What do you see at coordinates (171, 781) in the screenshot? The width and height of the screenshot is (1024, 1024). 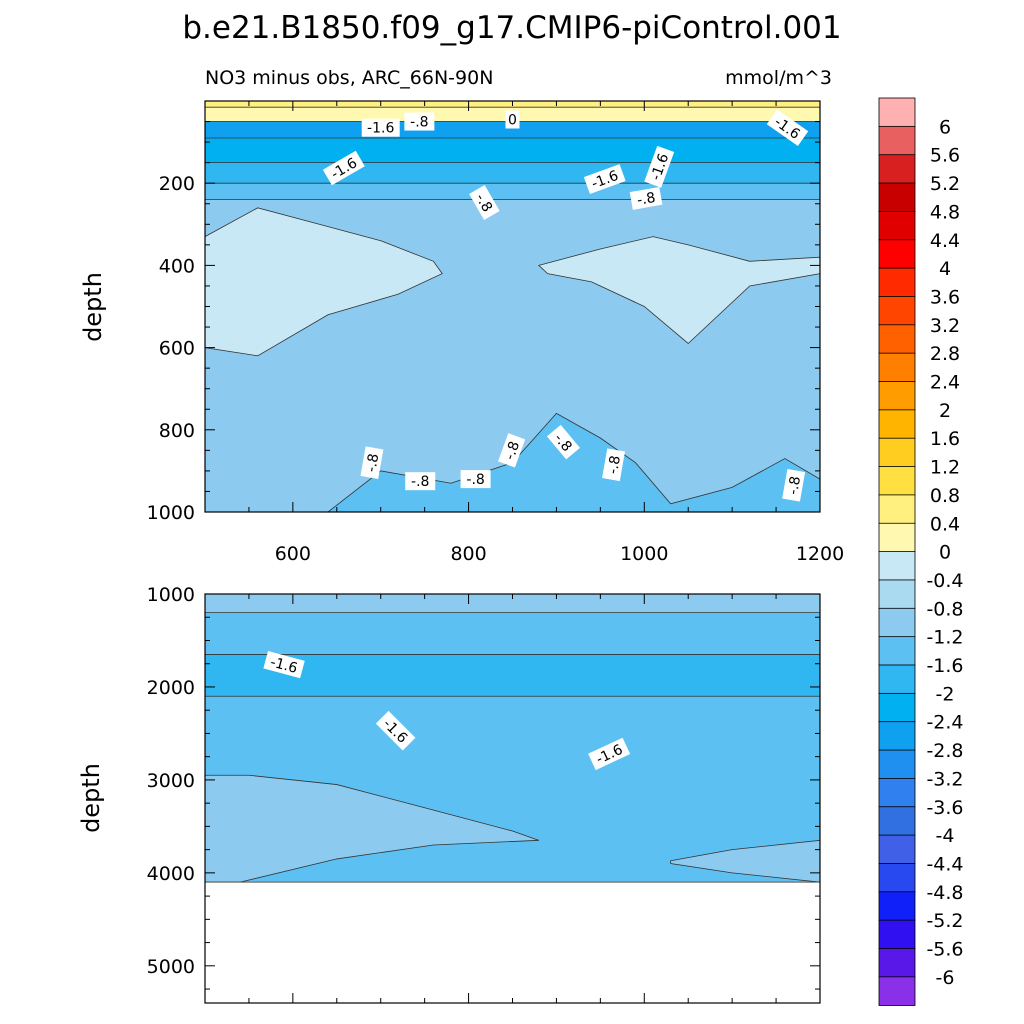 I see `bottom-y-tick-label: 3000` at bounding box center [171, 781].